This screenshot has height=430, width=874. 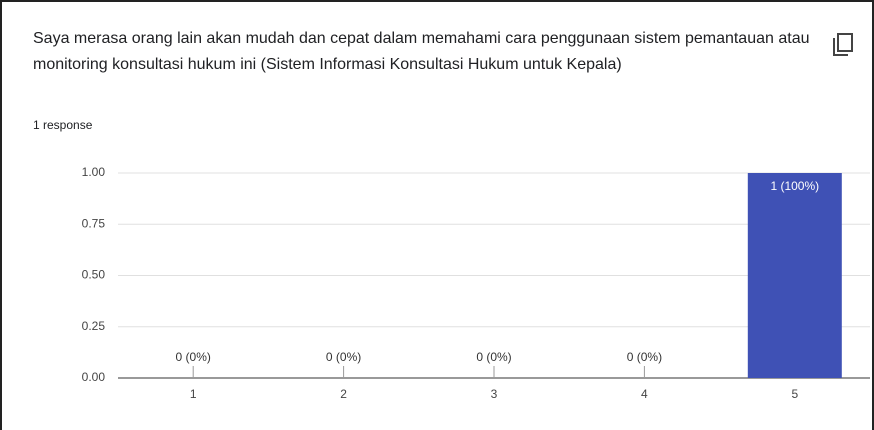 I want to click on x-tick-label: 3, so click(x=494, y=394).